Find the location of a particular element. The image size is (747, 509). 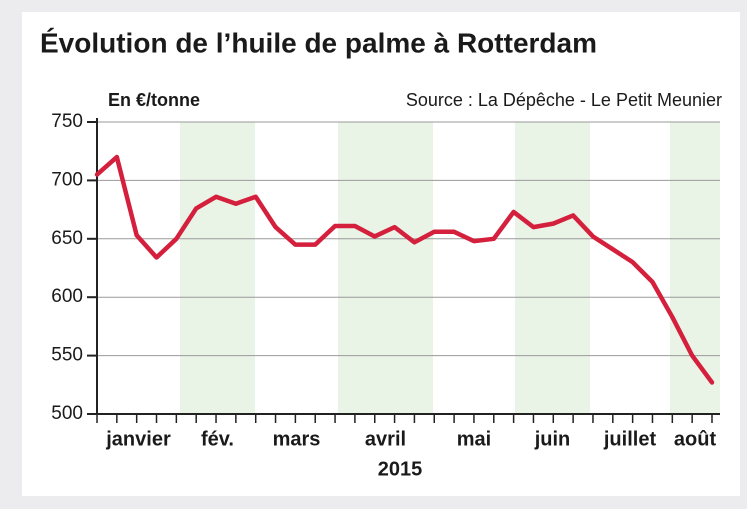

x-tick-label: fév. is located at coordinates (217, 439).